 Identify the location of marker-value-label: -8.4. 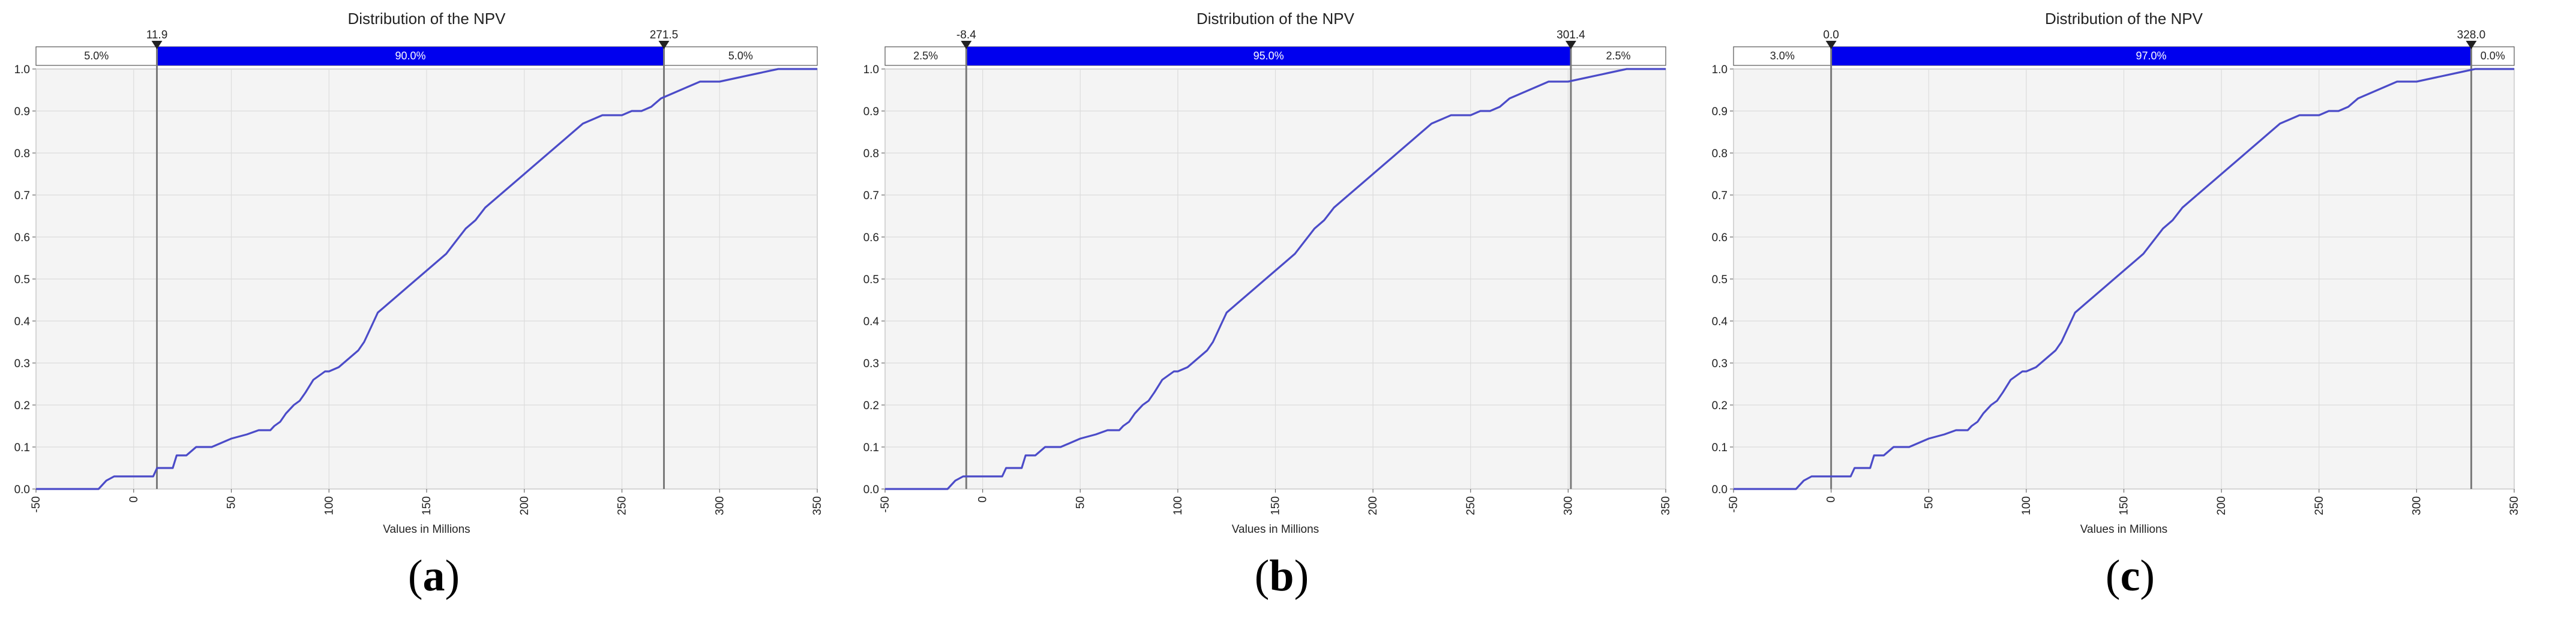
(966, 35).